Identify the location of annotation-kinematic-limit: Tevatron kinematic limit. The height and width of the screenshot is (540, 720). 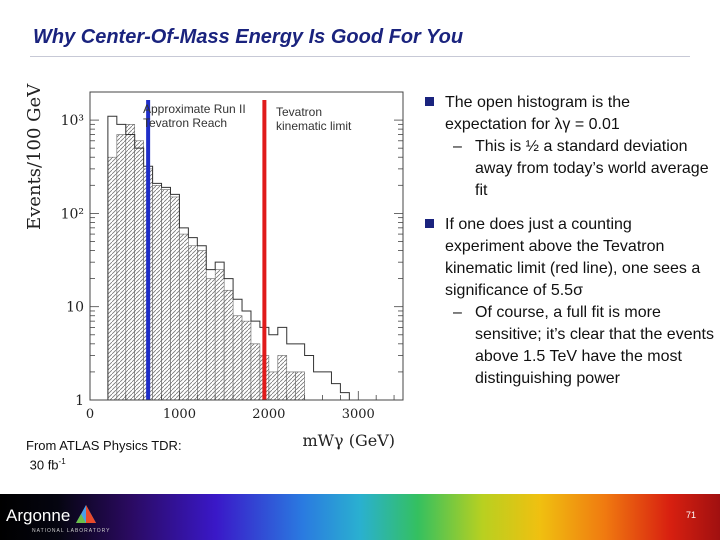
(314, 119).